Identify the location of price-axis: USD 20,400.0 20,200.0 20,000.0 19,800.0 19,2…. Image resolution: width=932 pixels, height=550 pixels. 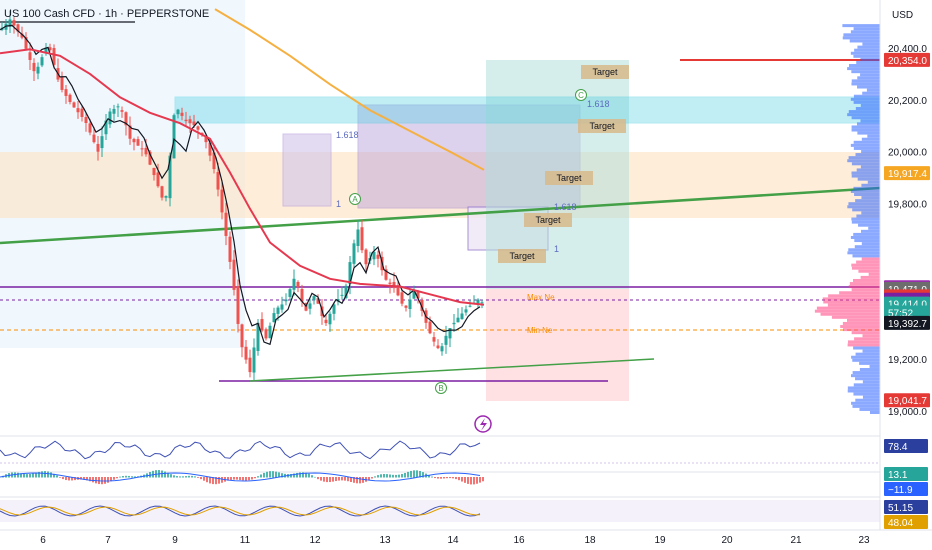
(905, 265).